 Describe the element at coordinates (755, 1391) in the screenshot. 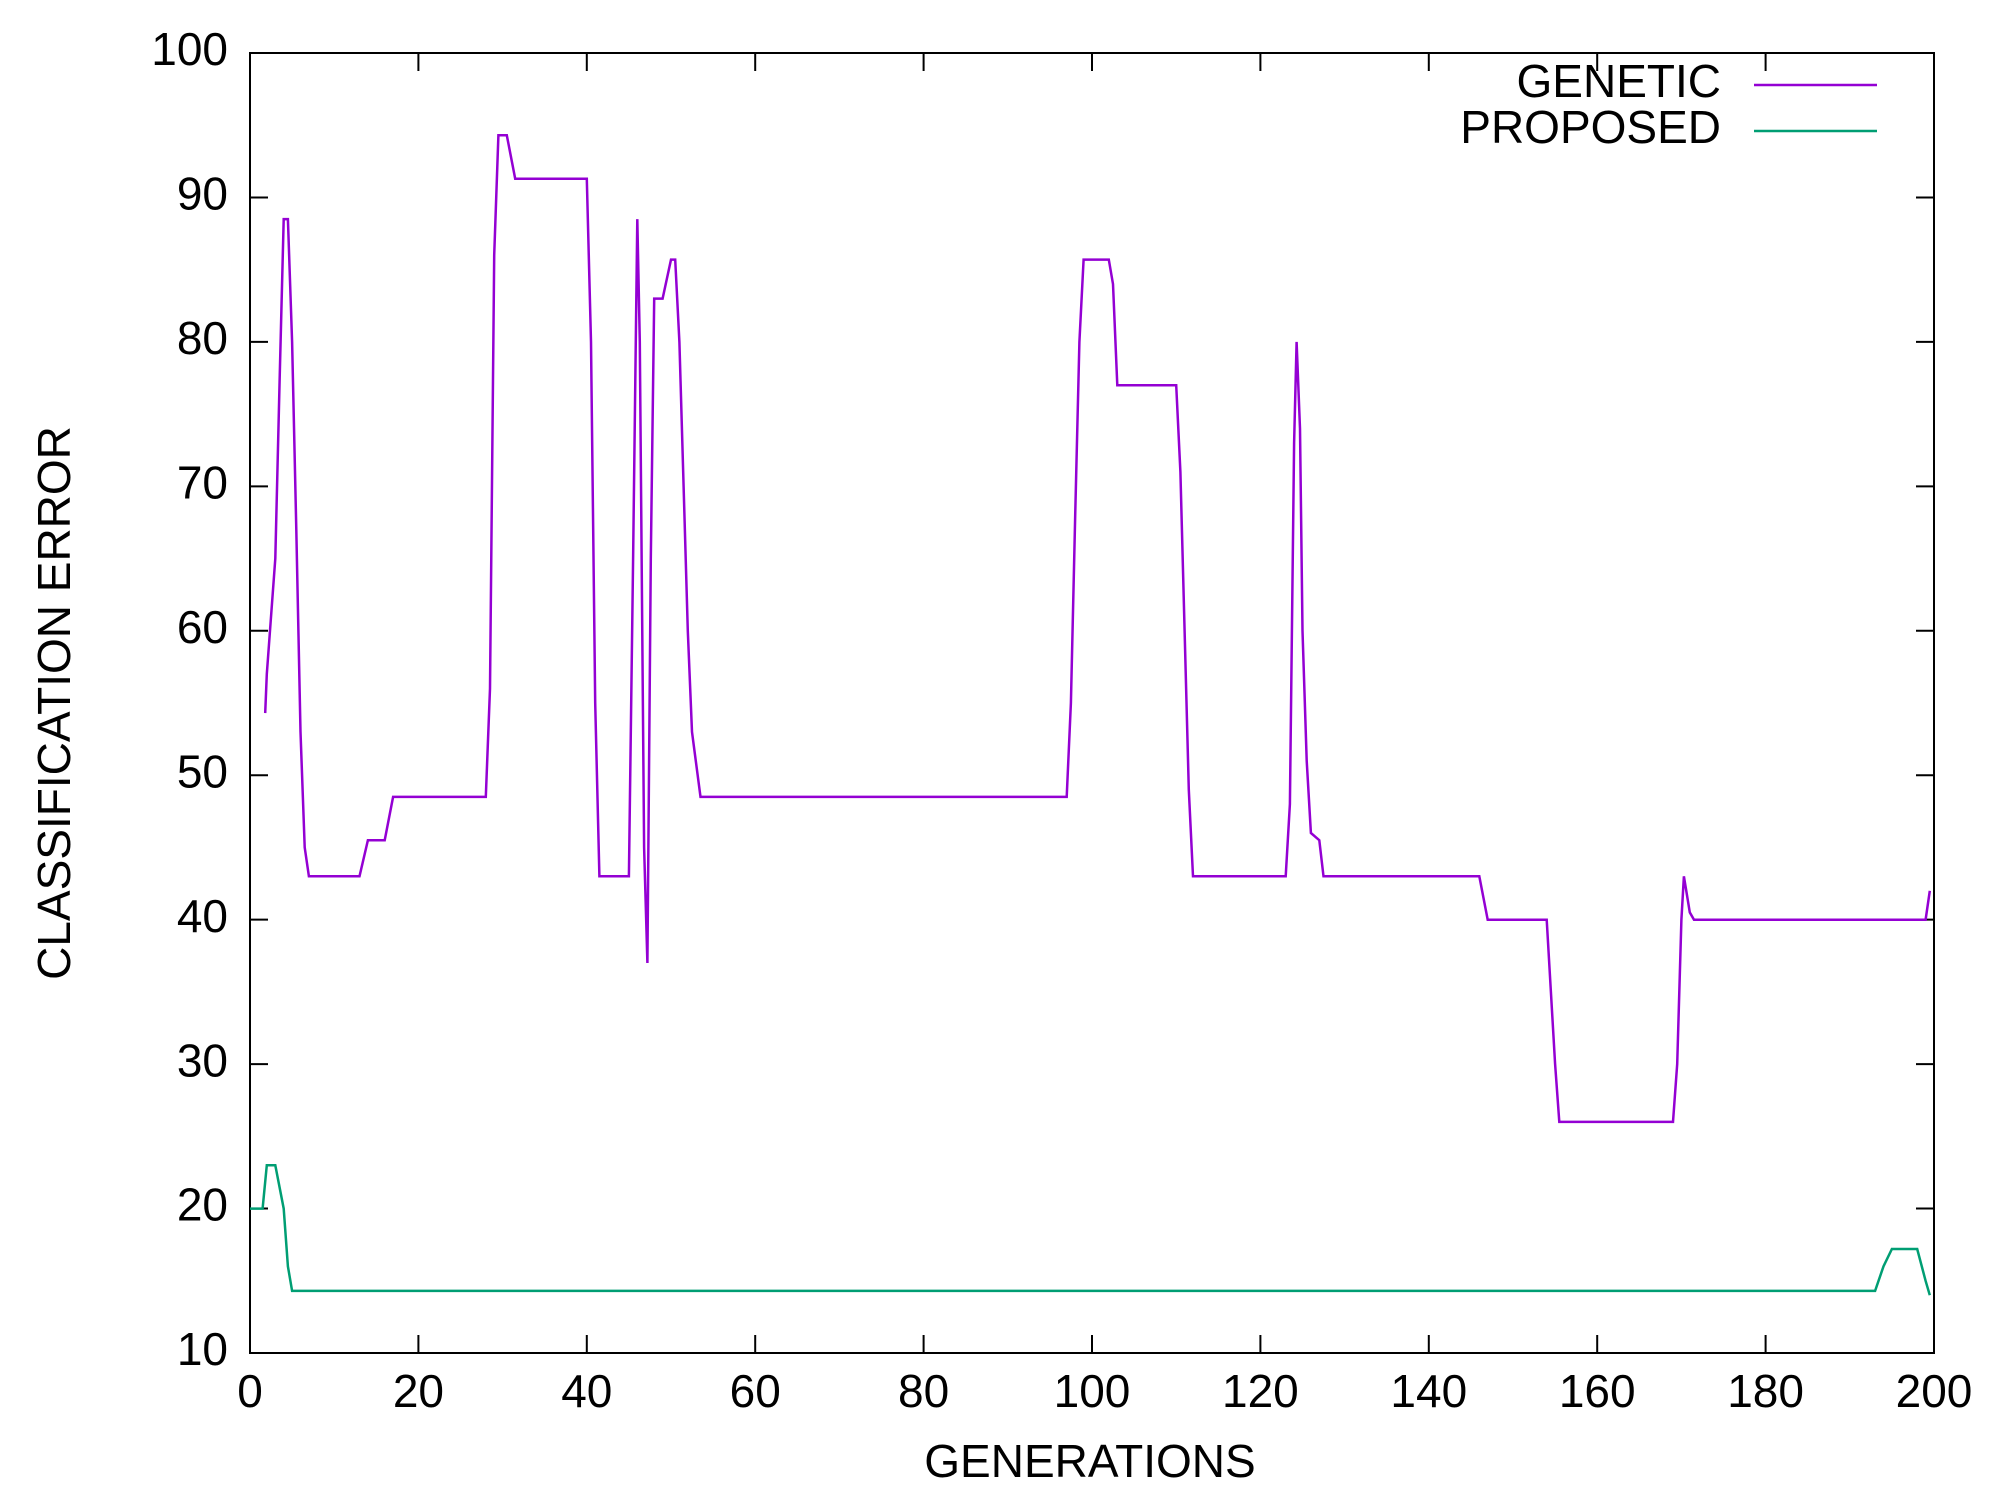

I see `x-tick-label: 60` at that location.